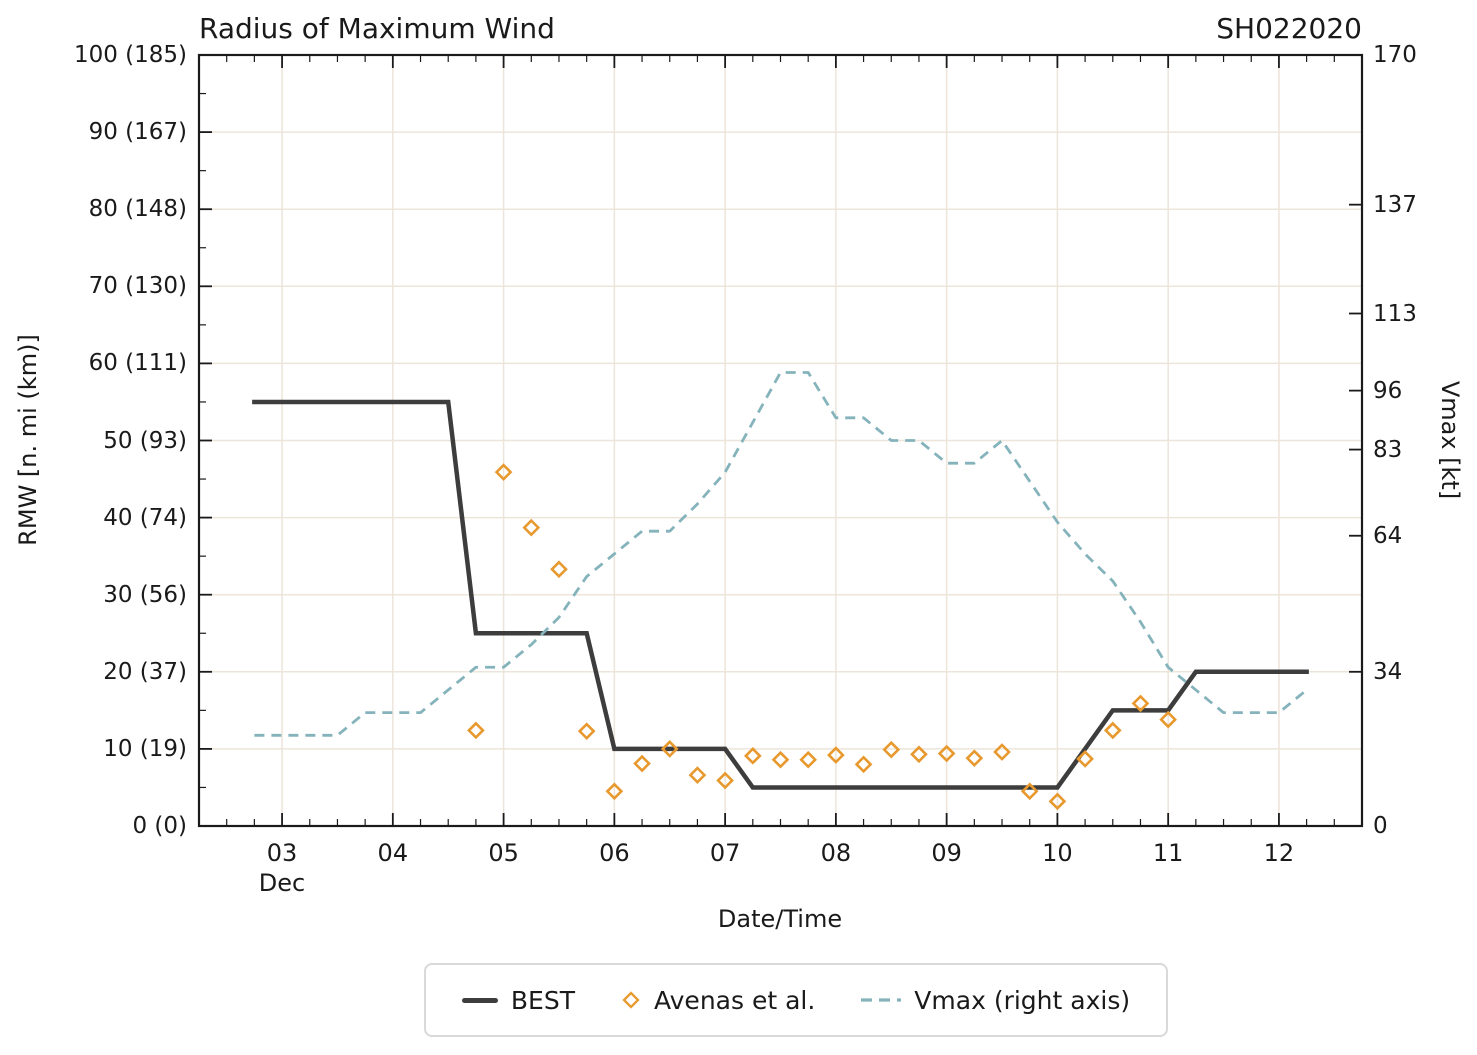  I want to click on legend: BEST Avenas et al. Vmax (right axis), so click(796, 1000).